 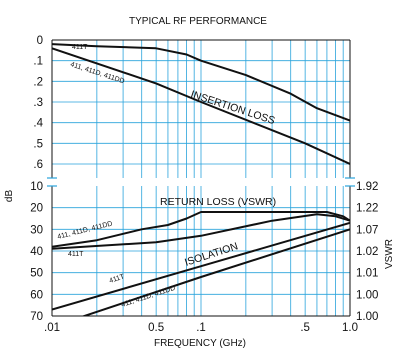 What do you see at coordinates (38, 124) in the screenshot?
I see `y-tick-top-4: .4` at bounding box center [38, 124].